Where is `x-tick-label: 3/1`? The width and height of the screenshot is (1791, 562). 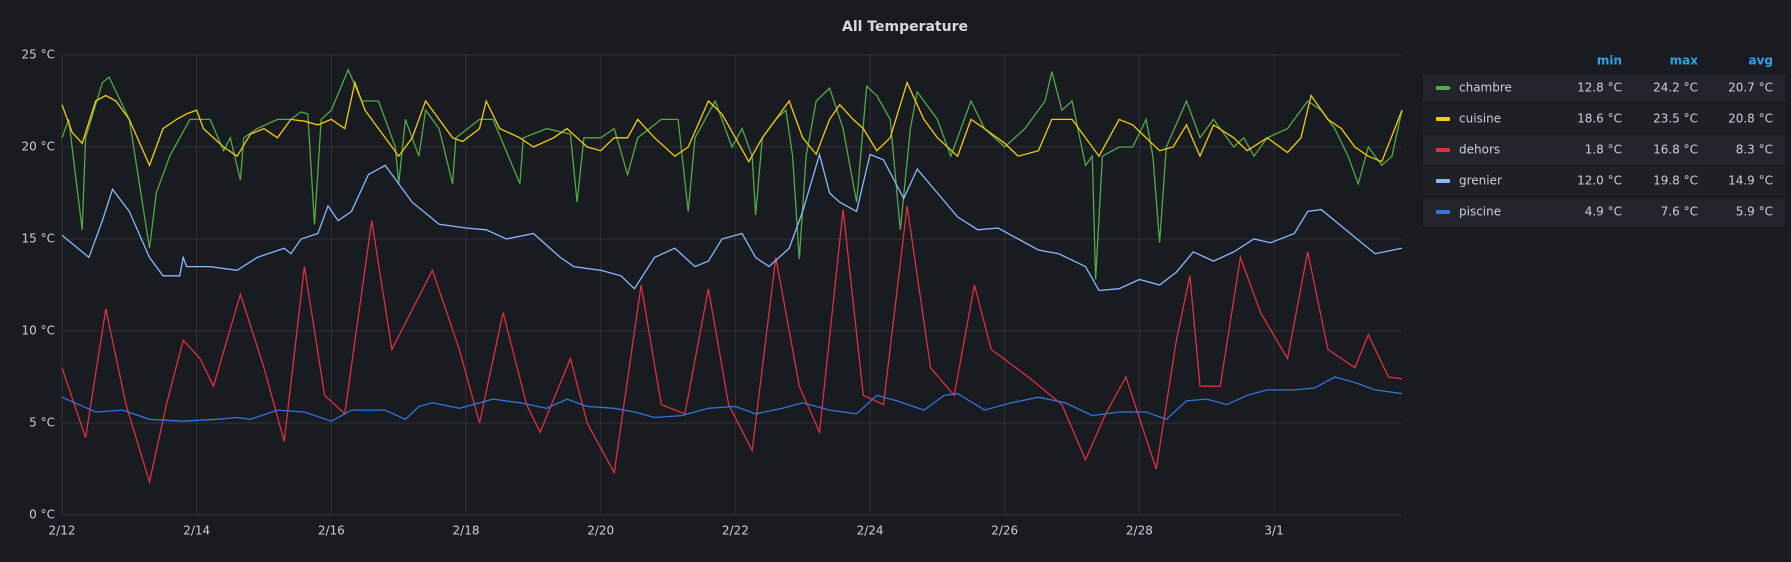
x-tick-label: 3/1 is located at coordinates (1273, 531).